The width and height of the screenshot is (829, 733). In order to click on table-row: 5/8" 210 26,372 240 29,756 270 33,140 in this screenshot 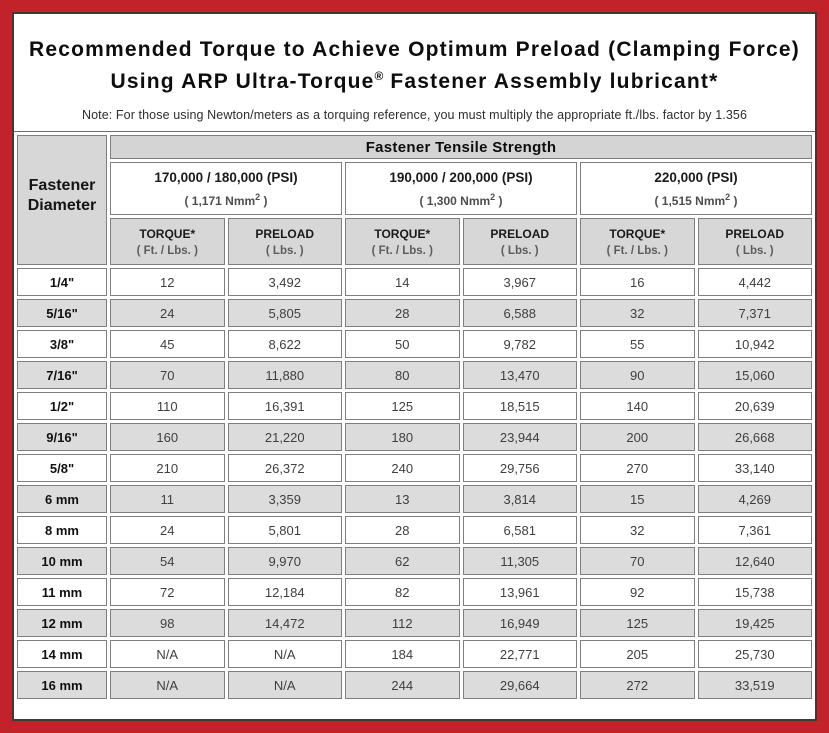, I will do `click(414, 468)`.